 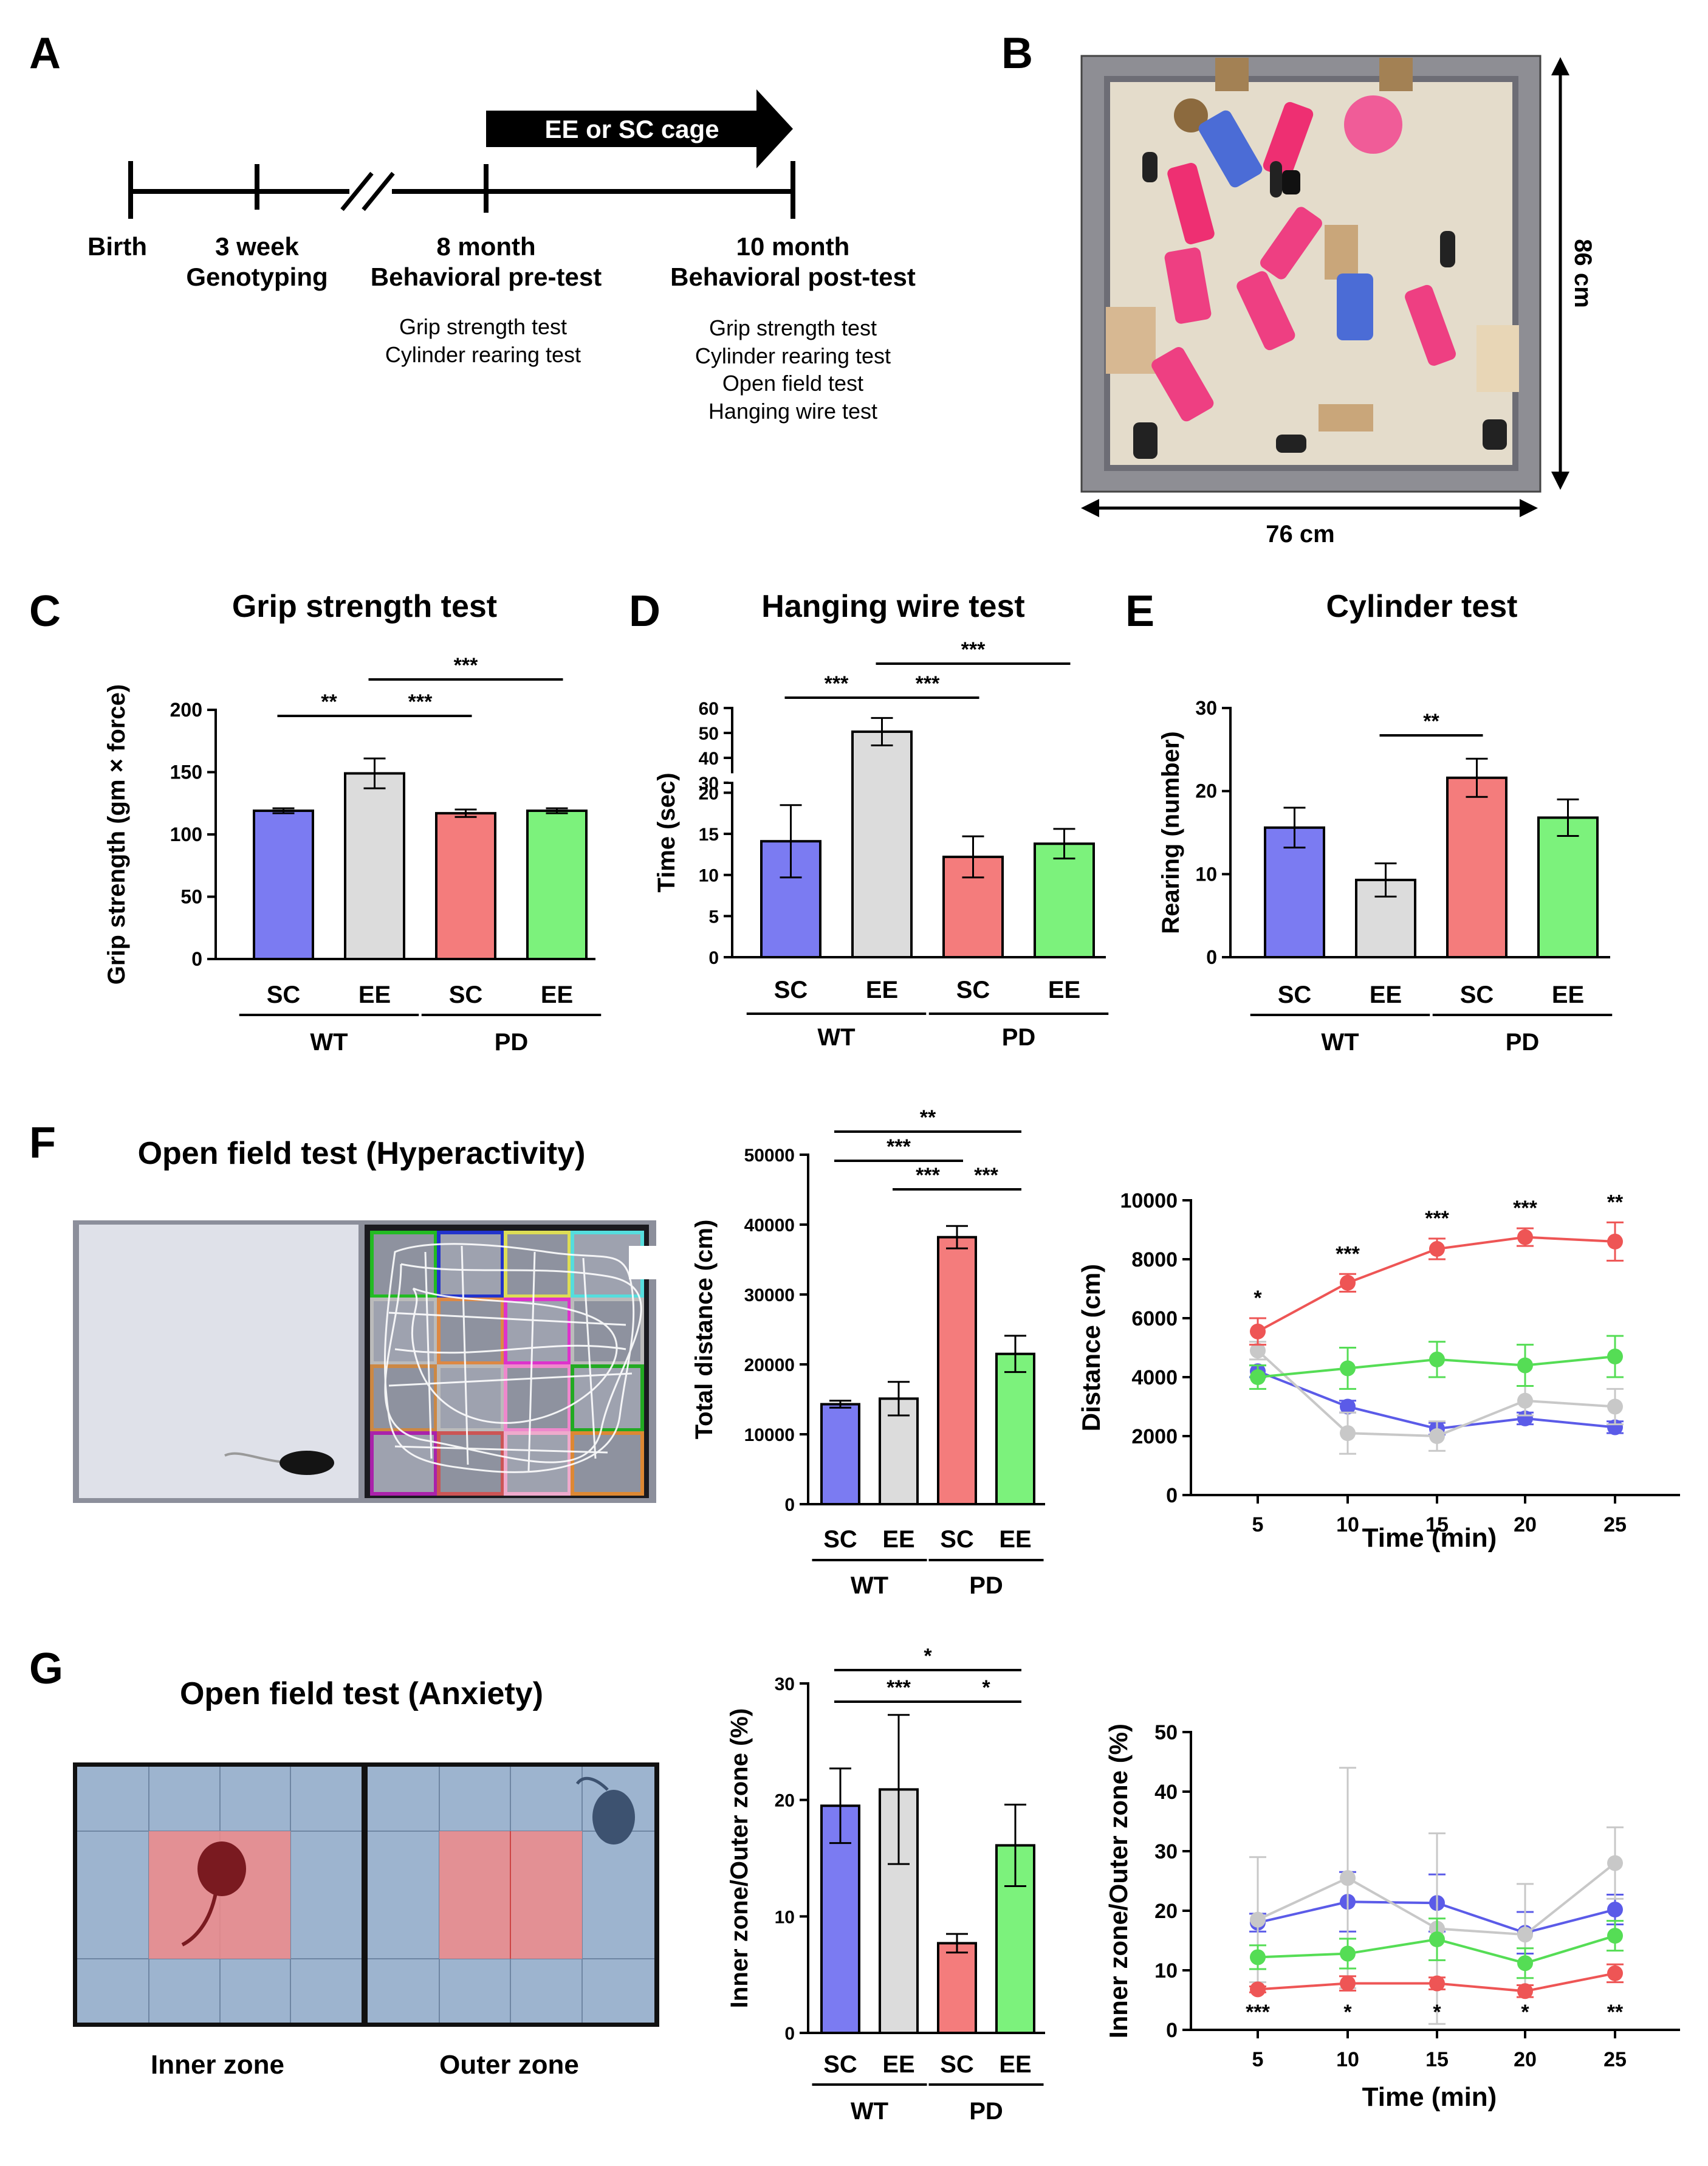 I want to click on x-axis-label: Time (min), so click(x=1429, y=2097).